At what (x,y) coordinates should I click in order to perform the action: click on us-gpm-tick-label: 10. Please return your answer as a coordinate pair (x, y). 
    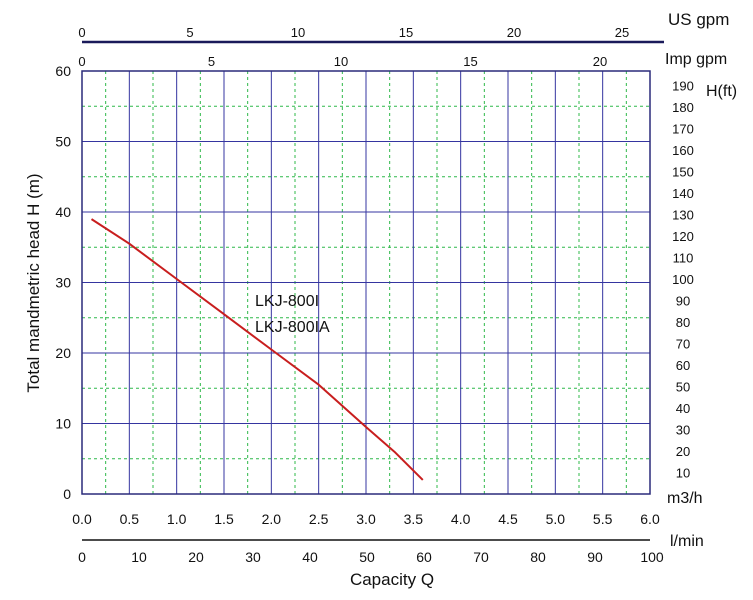
    Looking at the image, I should click on (298, 32).